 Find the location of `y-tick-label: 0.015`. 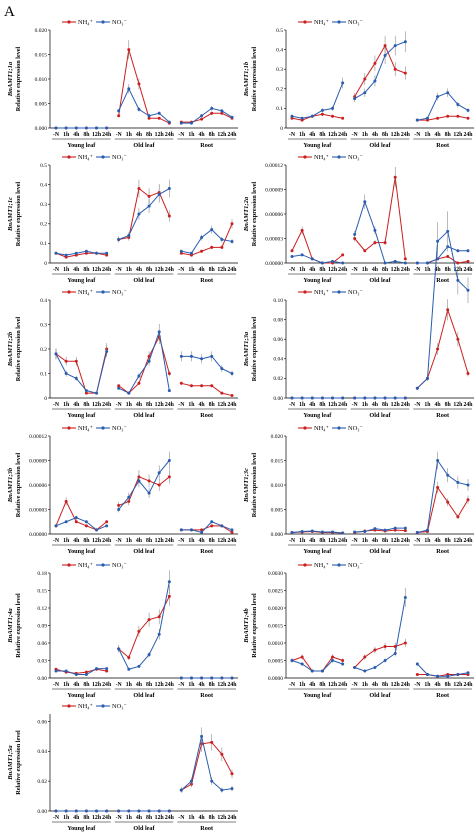

y-tick-label: 0.015 is located at coordinates (41, 55).